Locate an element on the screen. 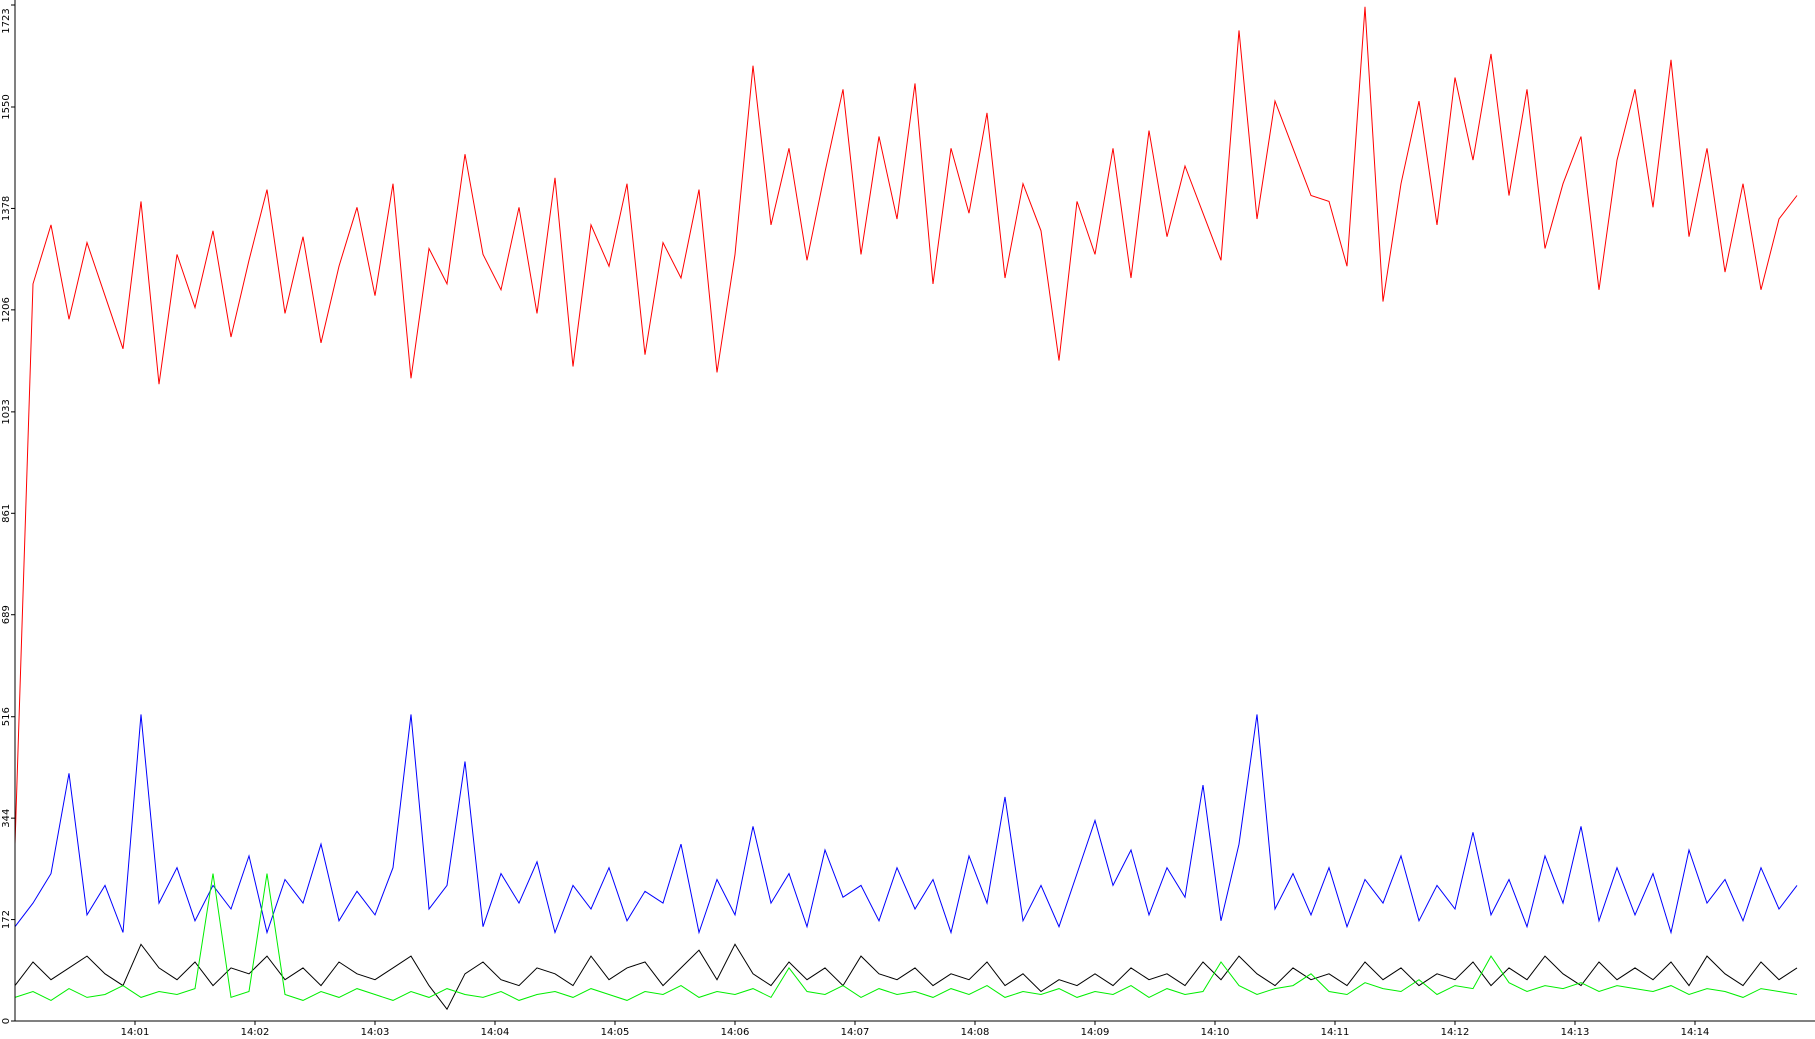 The width and height of the screenshot is (1815, 1039). x-tick-label: 14:03 is located at coordinates (375, 1032).